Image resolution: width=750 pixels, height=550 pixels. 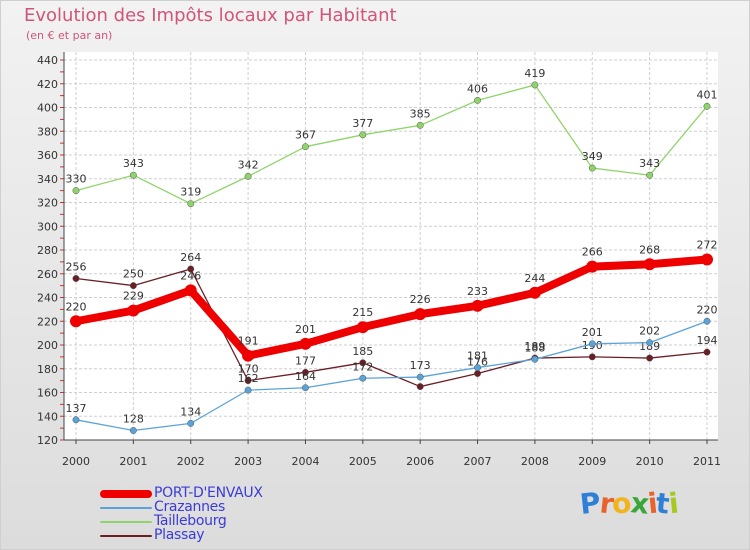 I want to click on y-tick-label: 380, so click(x=47, y=131).